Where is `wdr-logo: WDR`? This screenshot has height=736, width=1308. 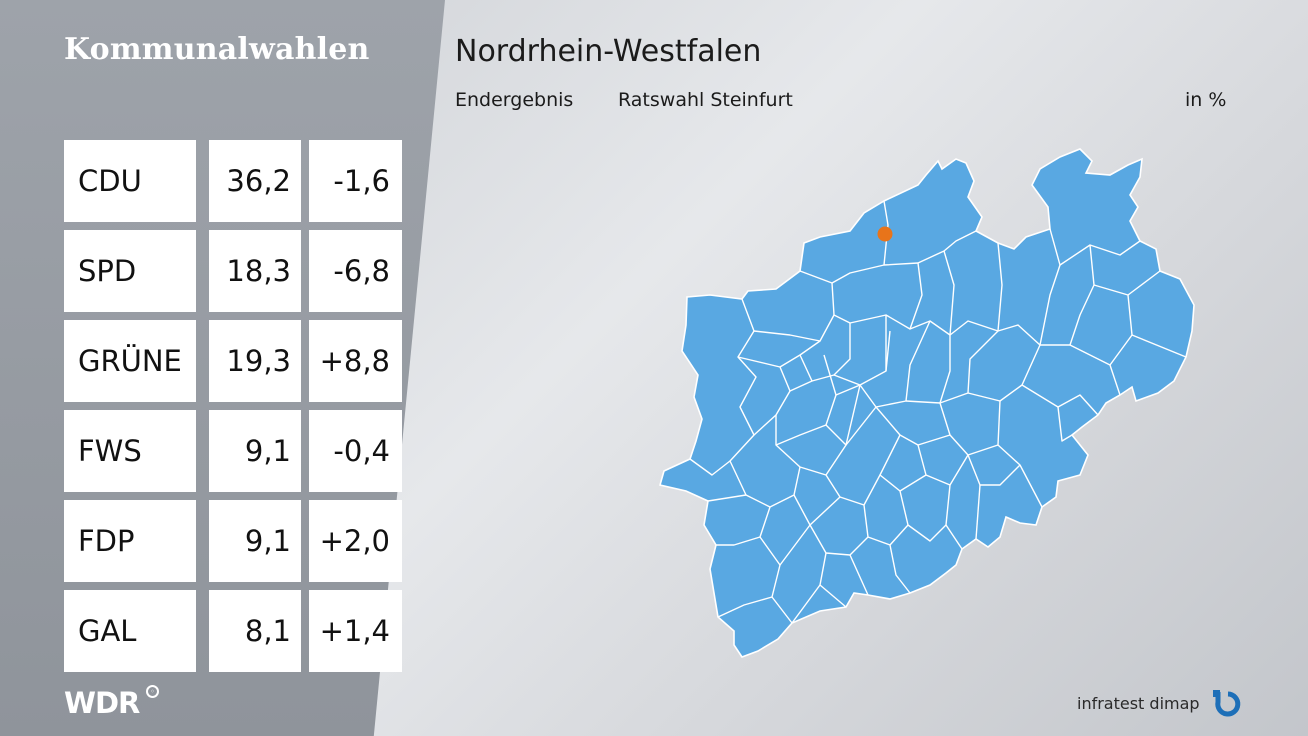 wdr-logo: WDR is located at coordinates (102, 703).